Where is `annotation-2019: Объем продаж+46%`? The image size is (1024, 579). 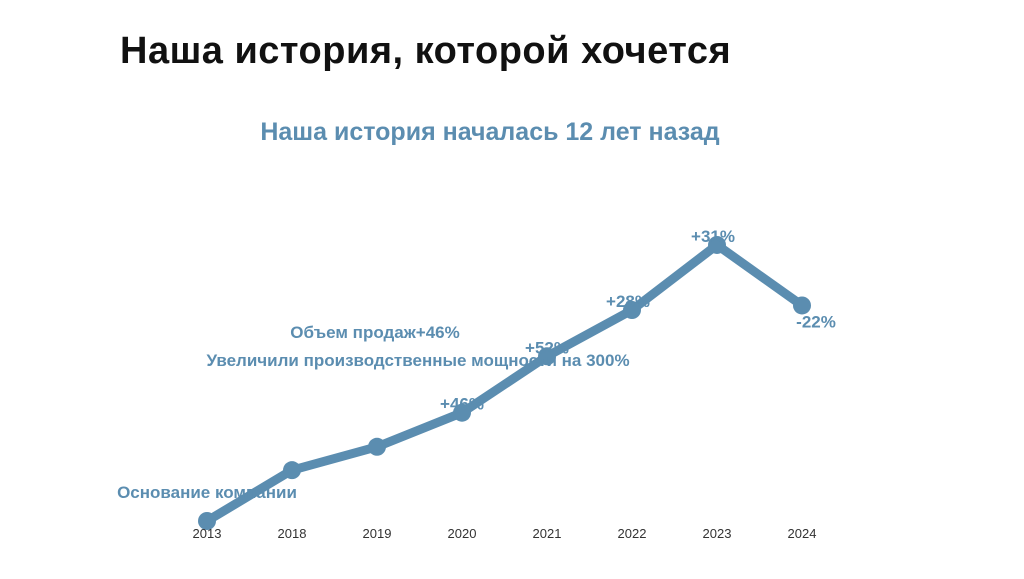
annotation-2019: Объем продаж+46% is located at coordinates (375, 332).